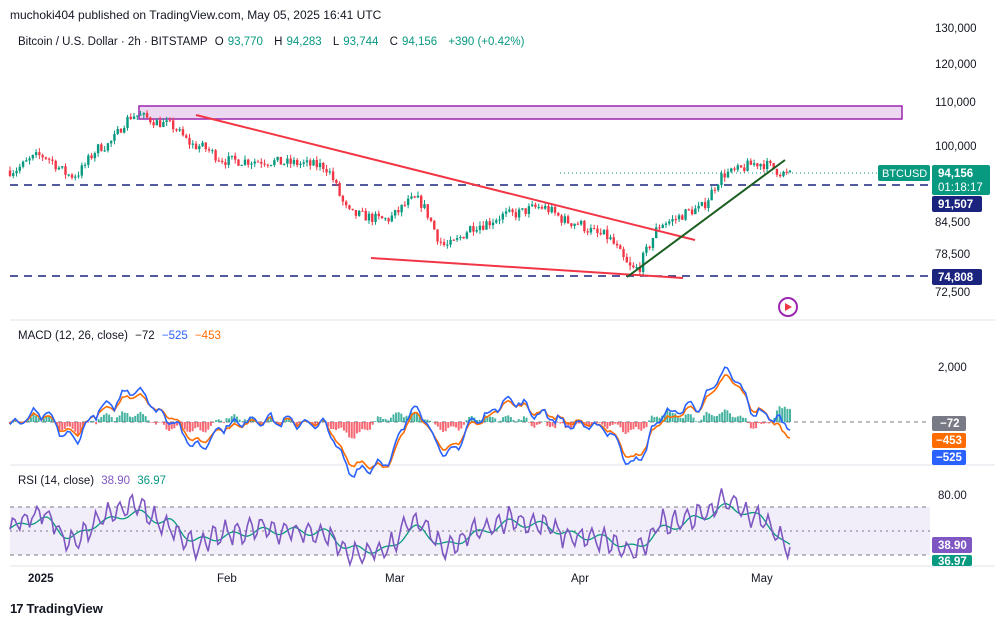 This screenshot has width=1005, height=627. What do you see at coordinates (56, 481) in the screenshot?
I see `rsi-title: RSI (14, close)` at bounding box center [56, 481].